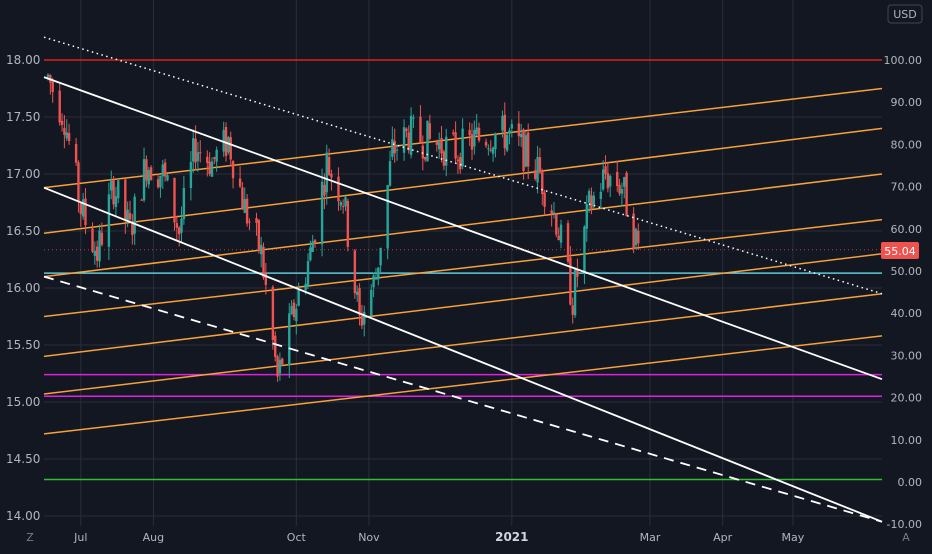 The image size is (932, 554). Describe the element at coordinates (511, 537) in the screenshot. I see `x-tick-label: 2021` at that location.